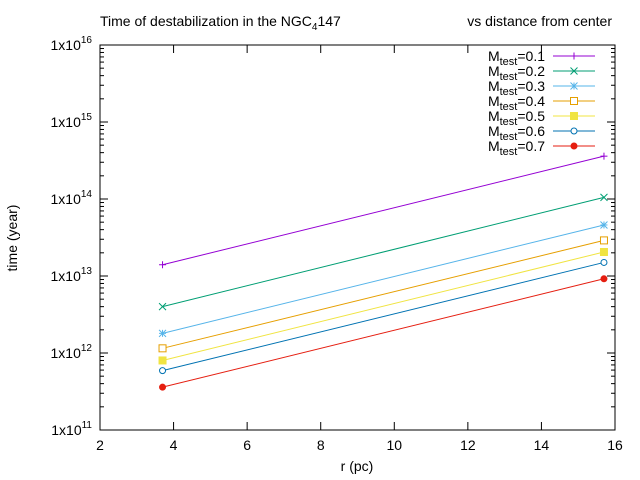 The width and height of the screenshot is (640, 480). Describe the element at coordinates (516, 148) in the screenshot. I see `legend-label: Mtest=0.7` at that location.